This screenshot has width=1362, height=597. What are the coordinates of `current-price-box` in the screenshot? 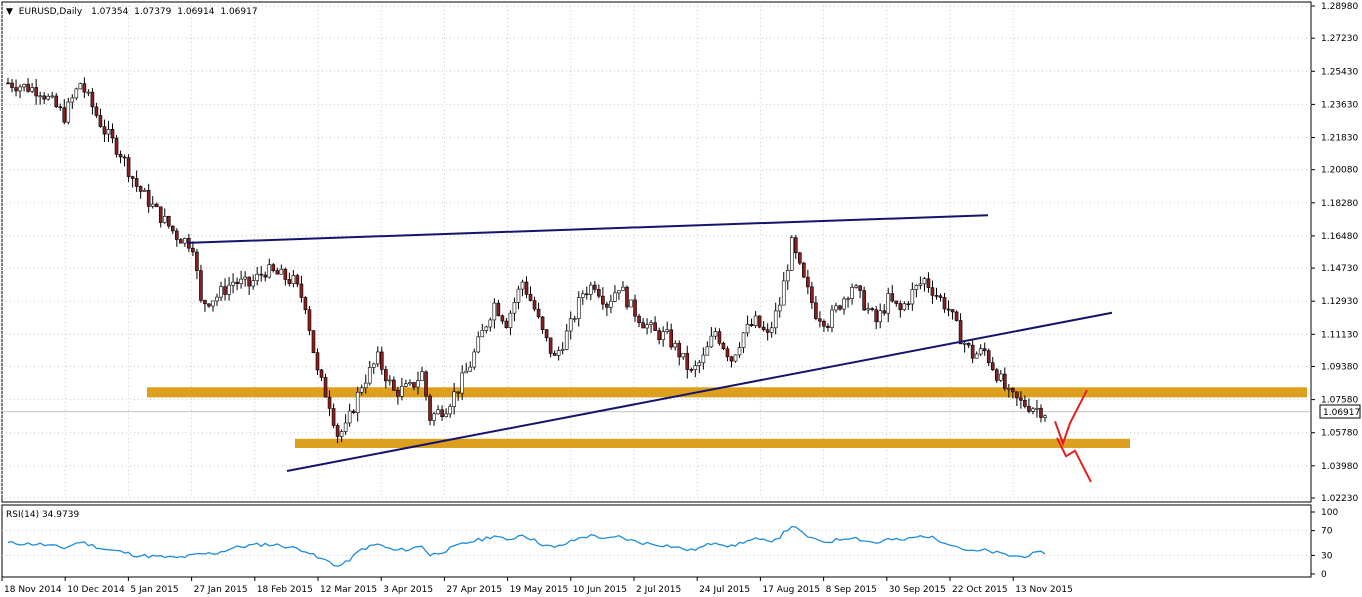 It's located at (1340, 411).